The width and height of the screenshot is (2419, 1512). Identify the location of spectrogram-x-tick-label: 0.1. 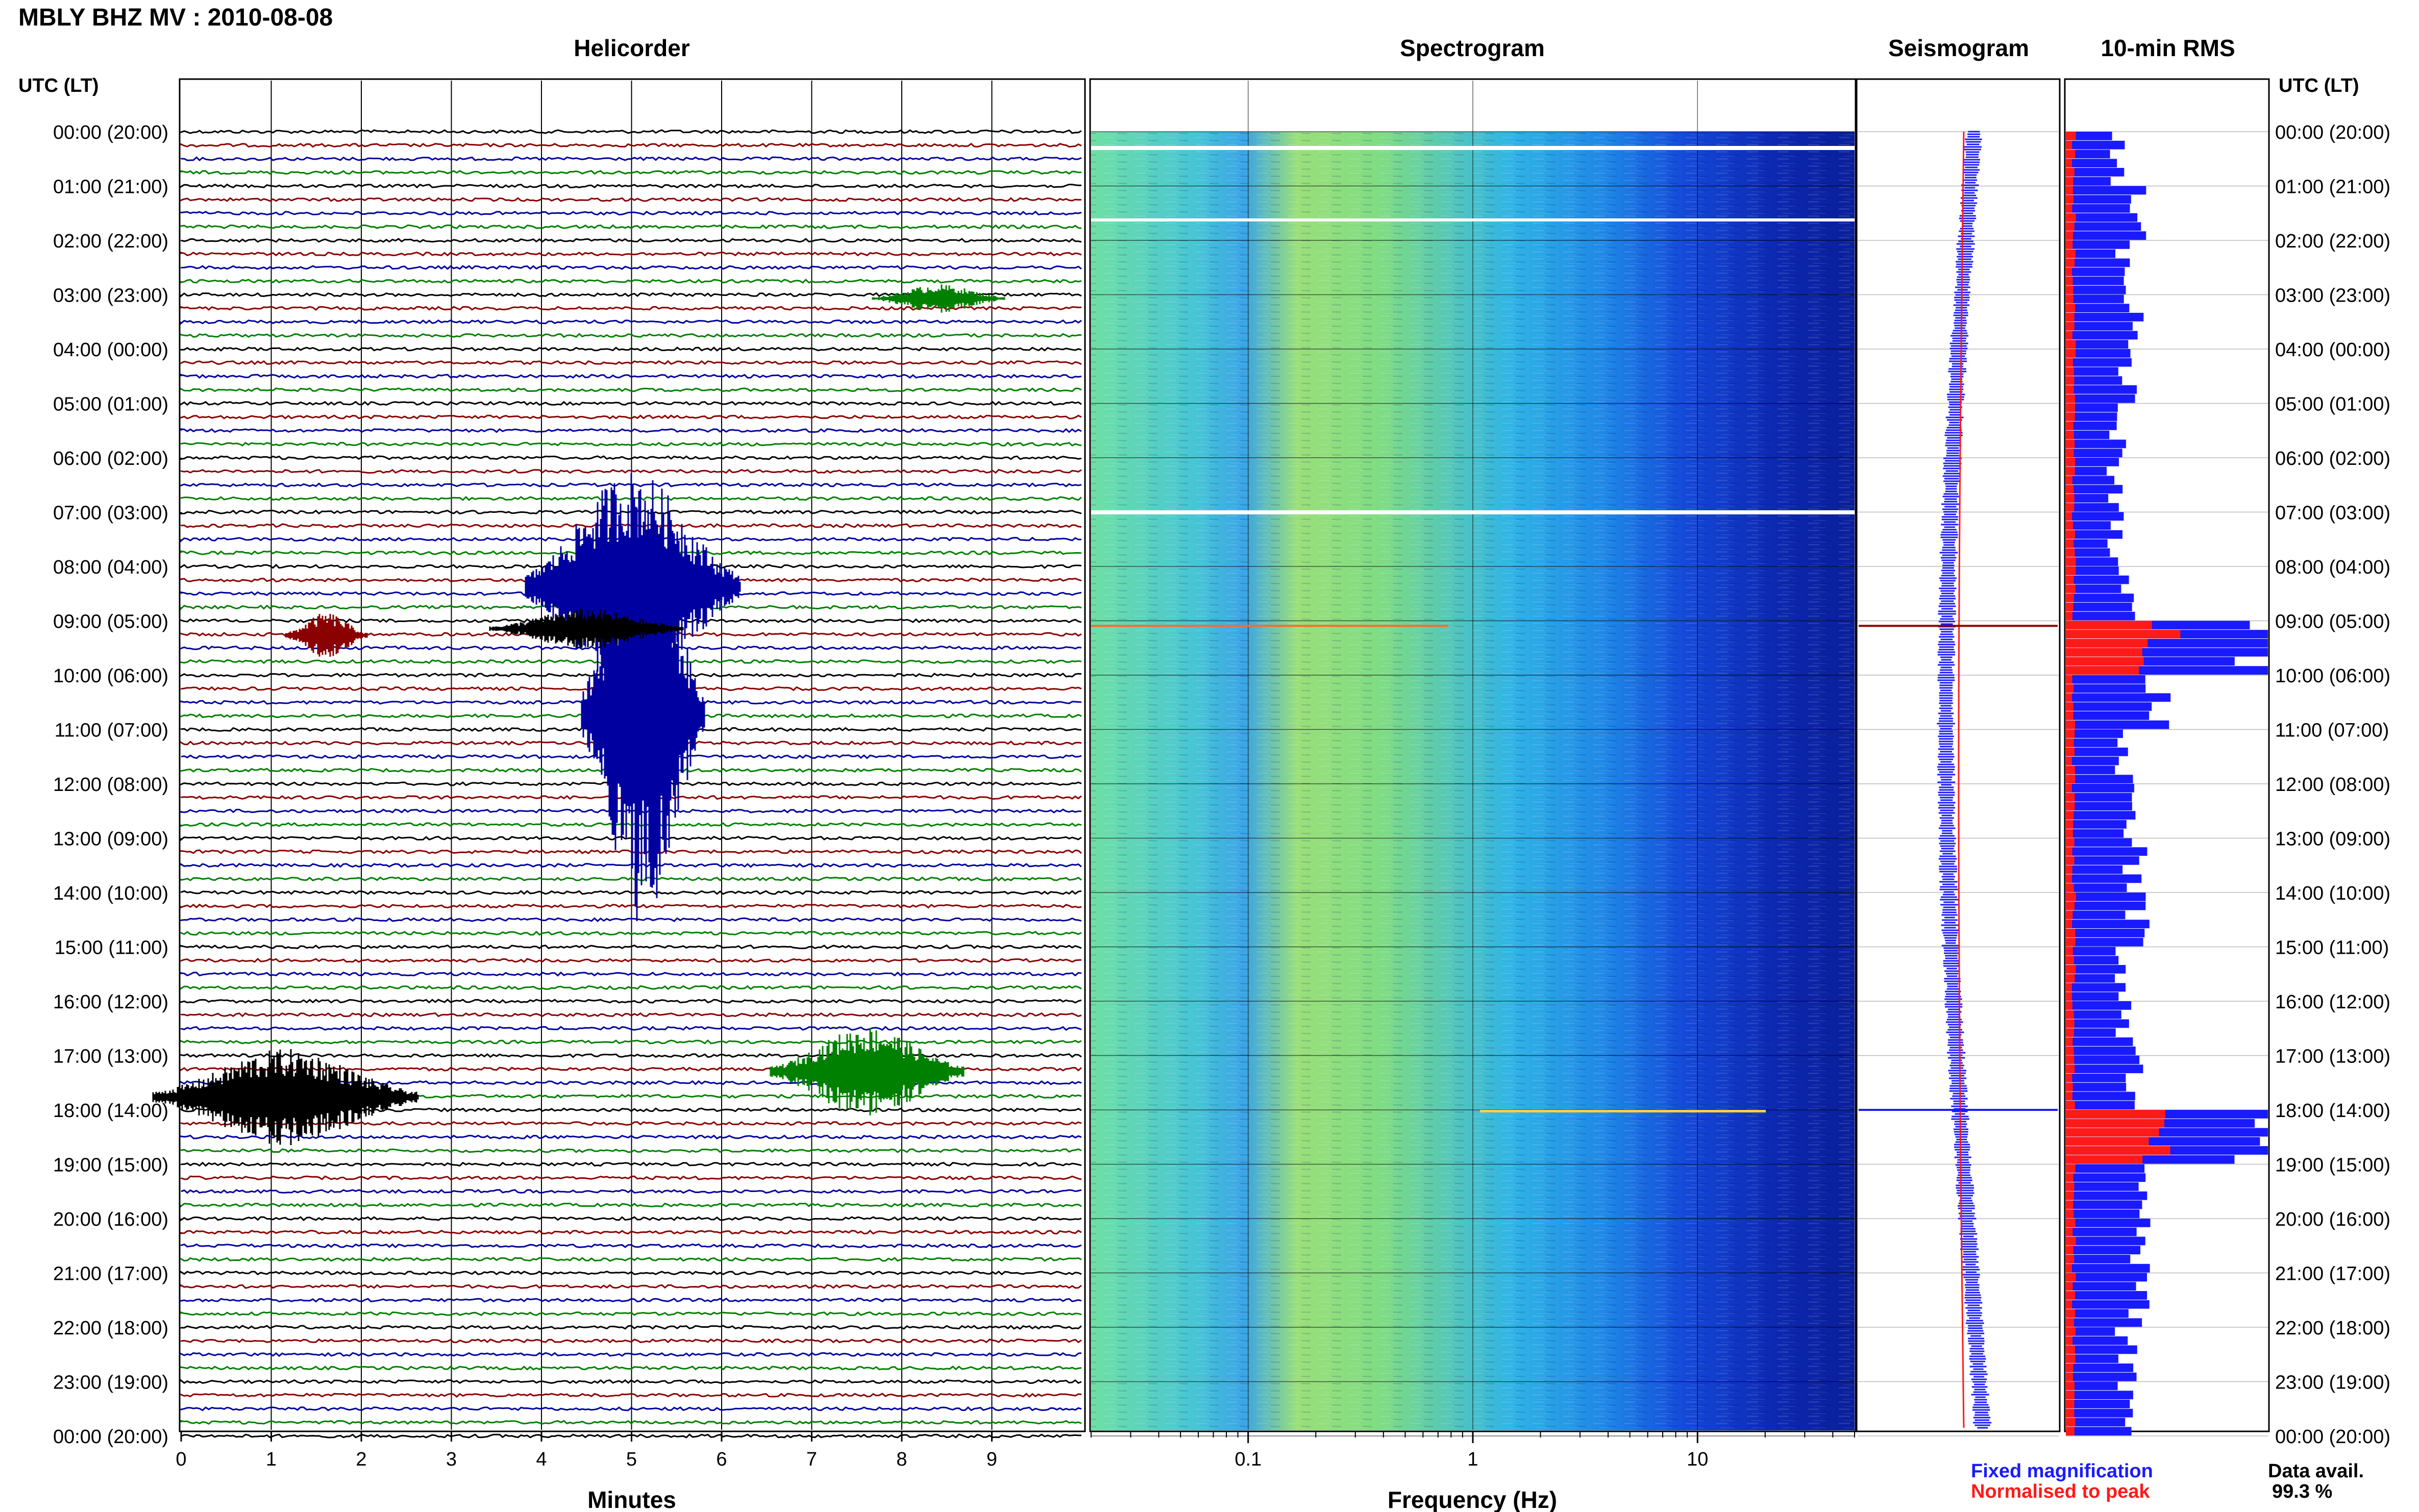
(1248, 1459).